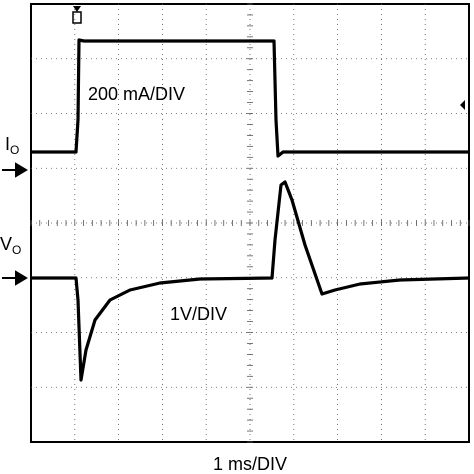  Describe the element at coordinates (462, 105) in the screenshot. I see `trigger-level-marker` at that location.